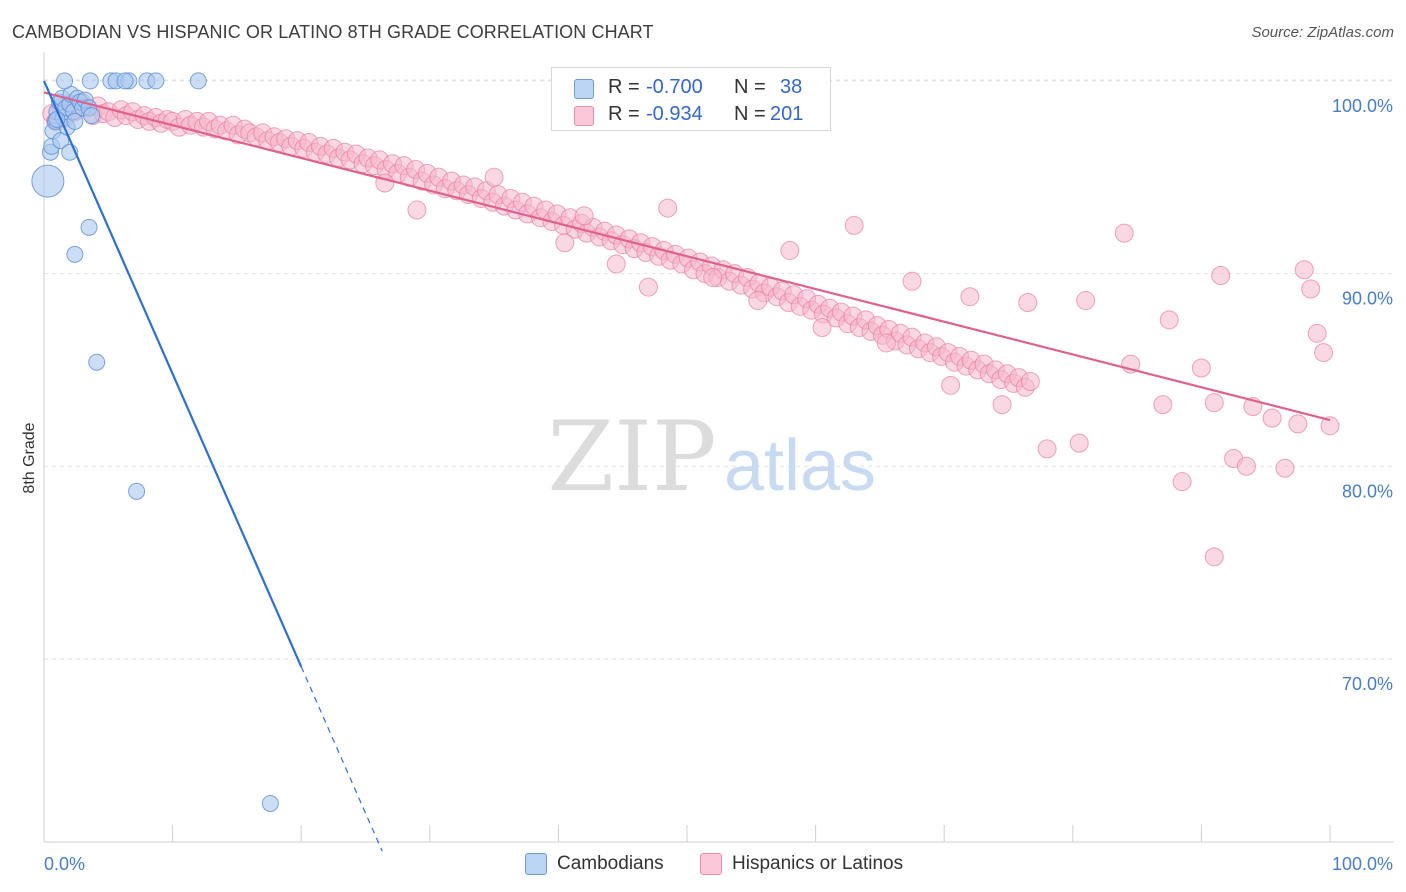  What do you see at coordinates (674, 114) in the screenshot?
I see `legend-r-value: -0.934` at bounding box center [674, 114].